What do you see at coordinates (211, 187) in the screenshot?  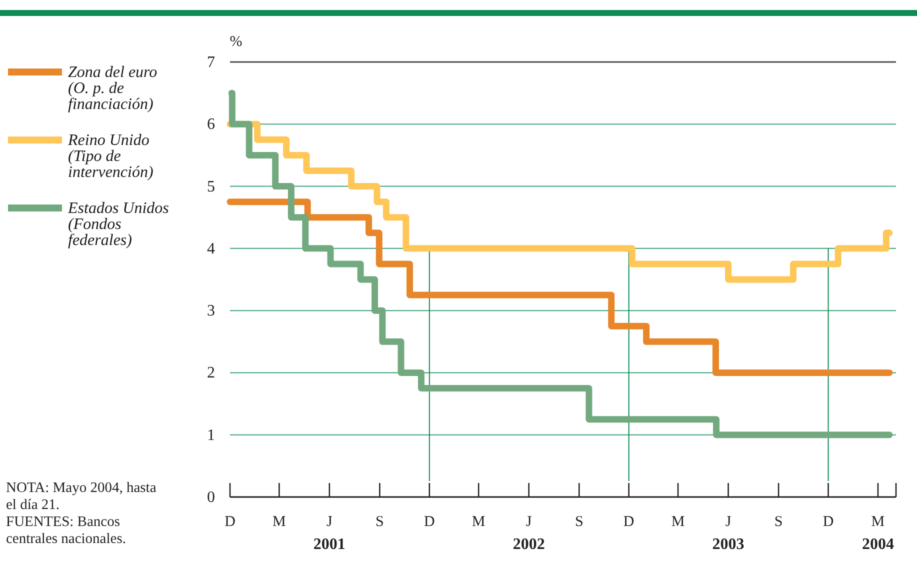 I see `y-tick-label: 5` at bounding box center [211, 187].